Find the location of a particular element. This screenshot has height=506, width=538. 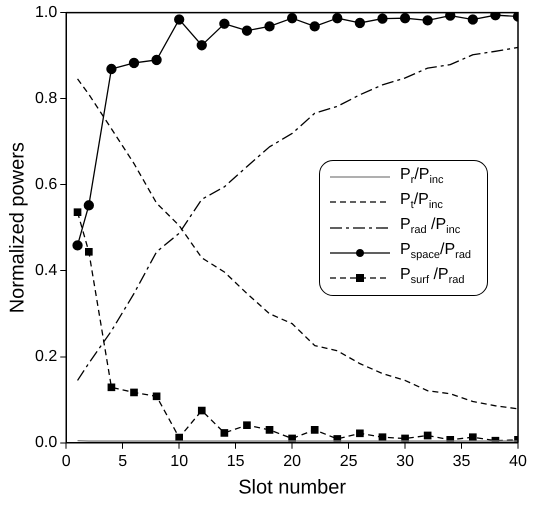

y-tick-label: 0.4 is located at coordinates (46, 271).